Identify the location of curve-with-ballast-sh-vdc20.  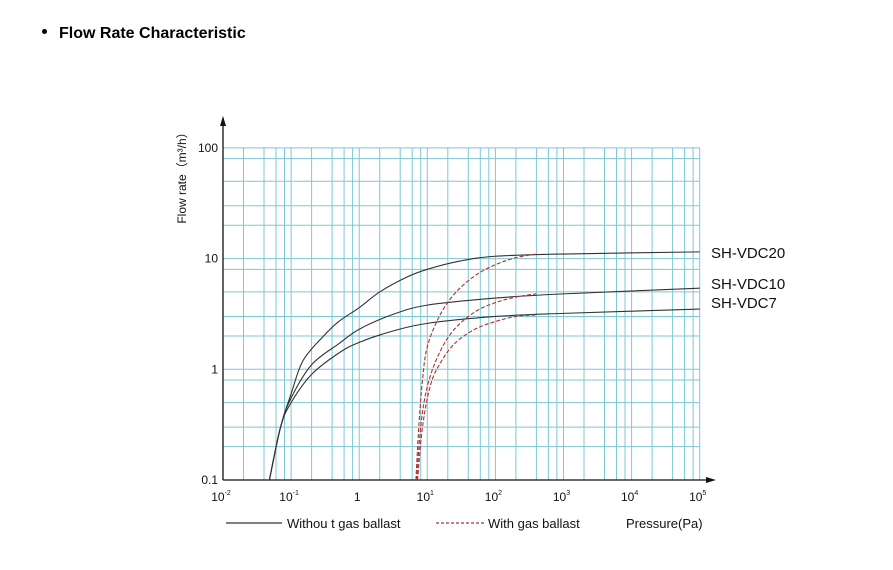
(476, 367).